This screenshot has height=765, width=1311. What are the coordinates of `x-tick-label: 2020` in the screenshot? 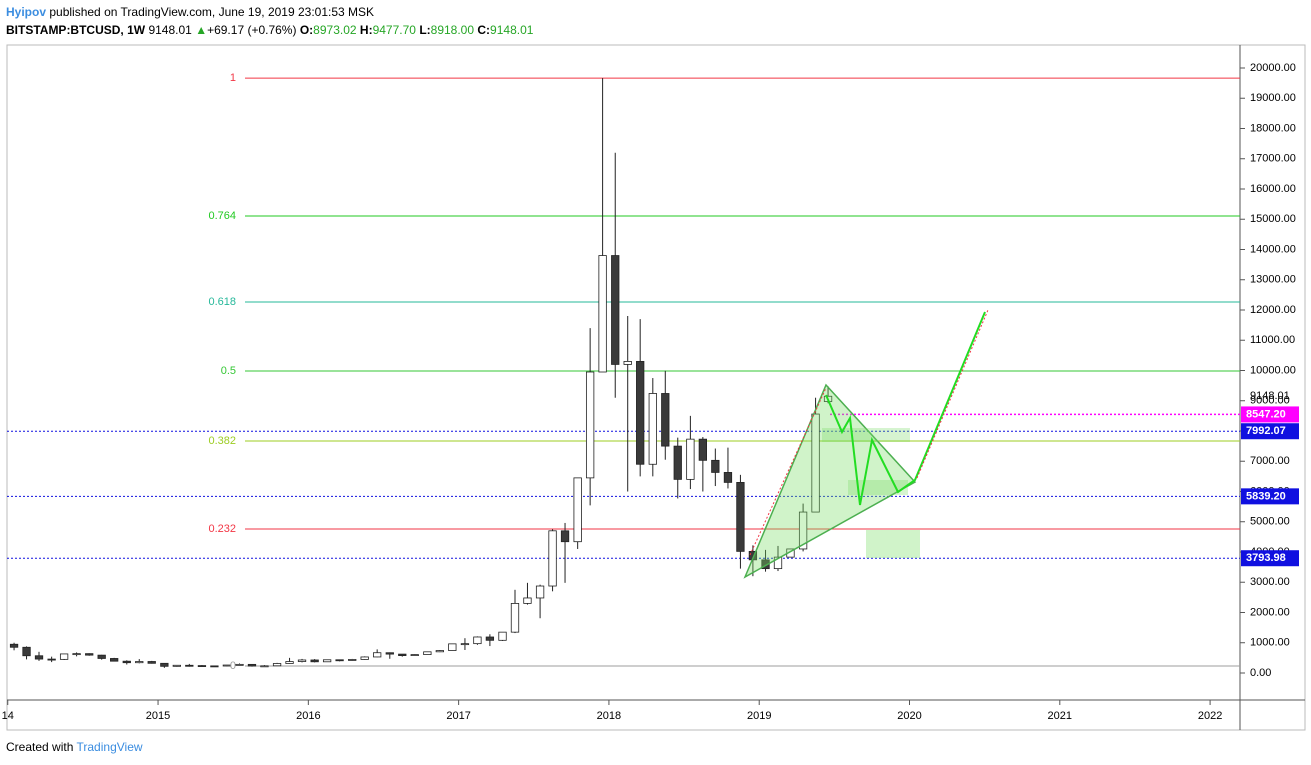 It's located at (909, 716).